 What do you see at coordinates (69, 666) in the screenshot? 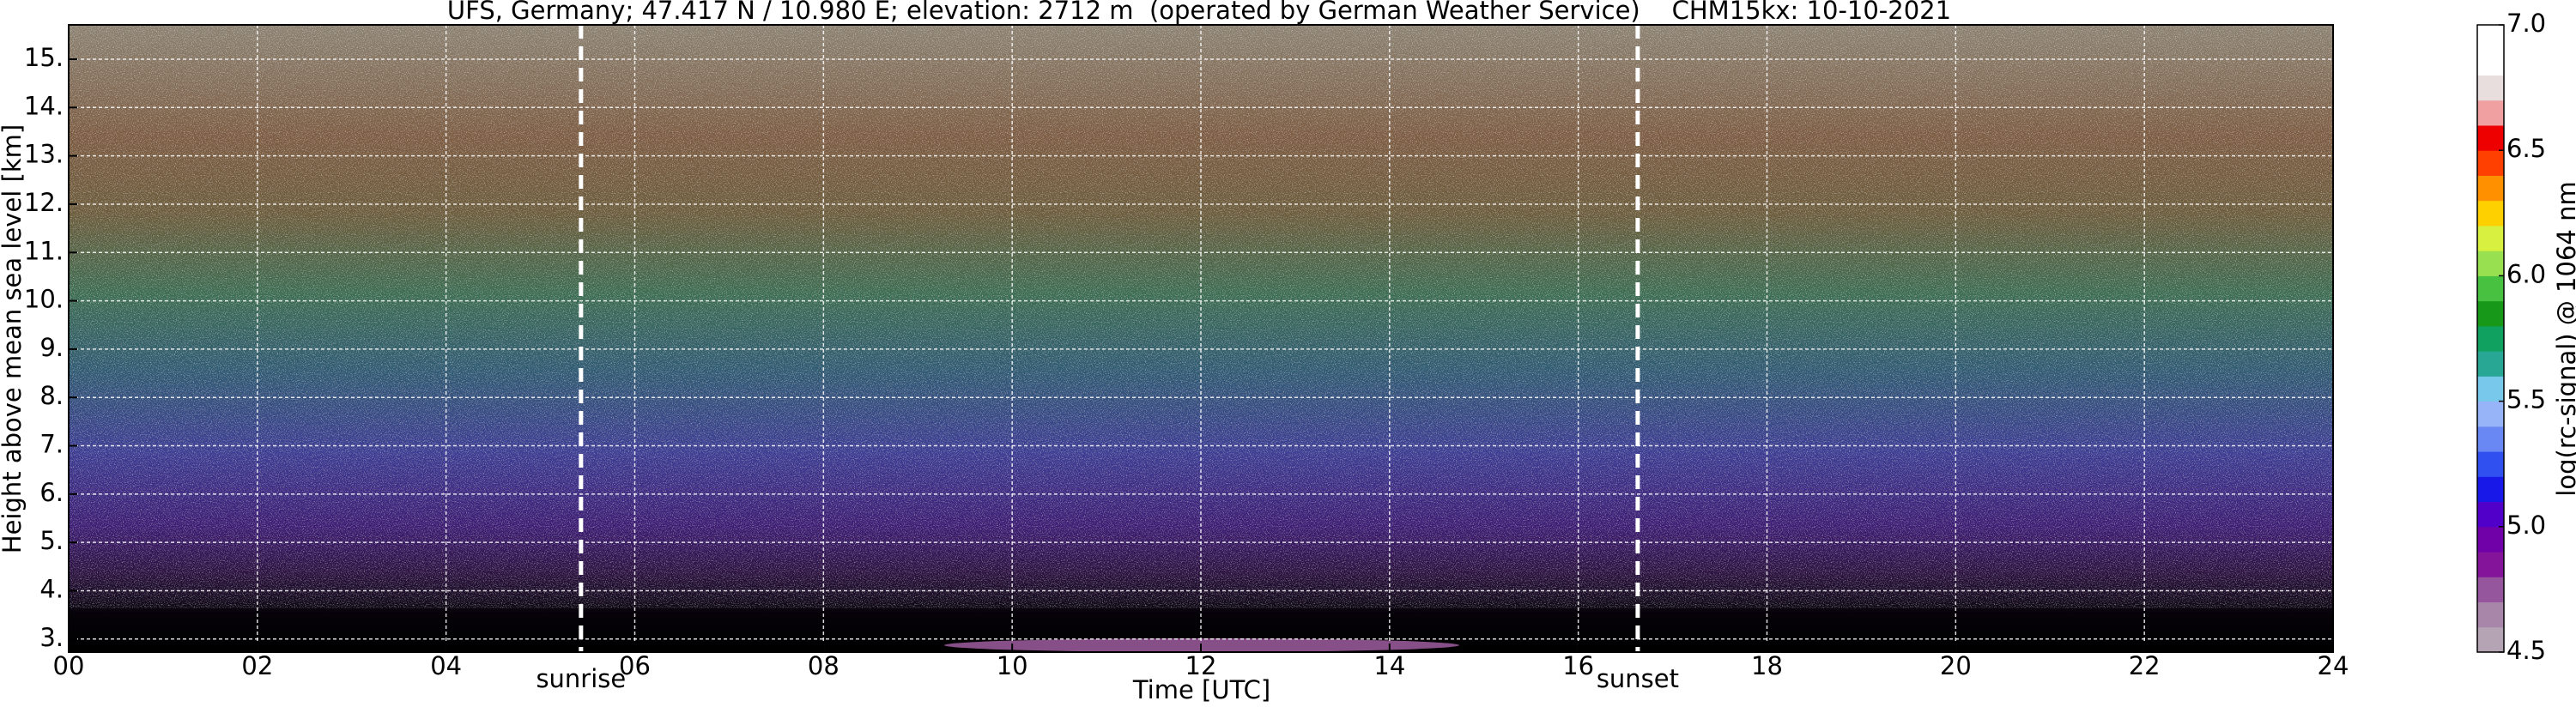
I see `x-tick-label: 00` at bounding box center [69, 666].